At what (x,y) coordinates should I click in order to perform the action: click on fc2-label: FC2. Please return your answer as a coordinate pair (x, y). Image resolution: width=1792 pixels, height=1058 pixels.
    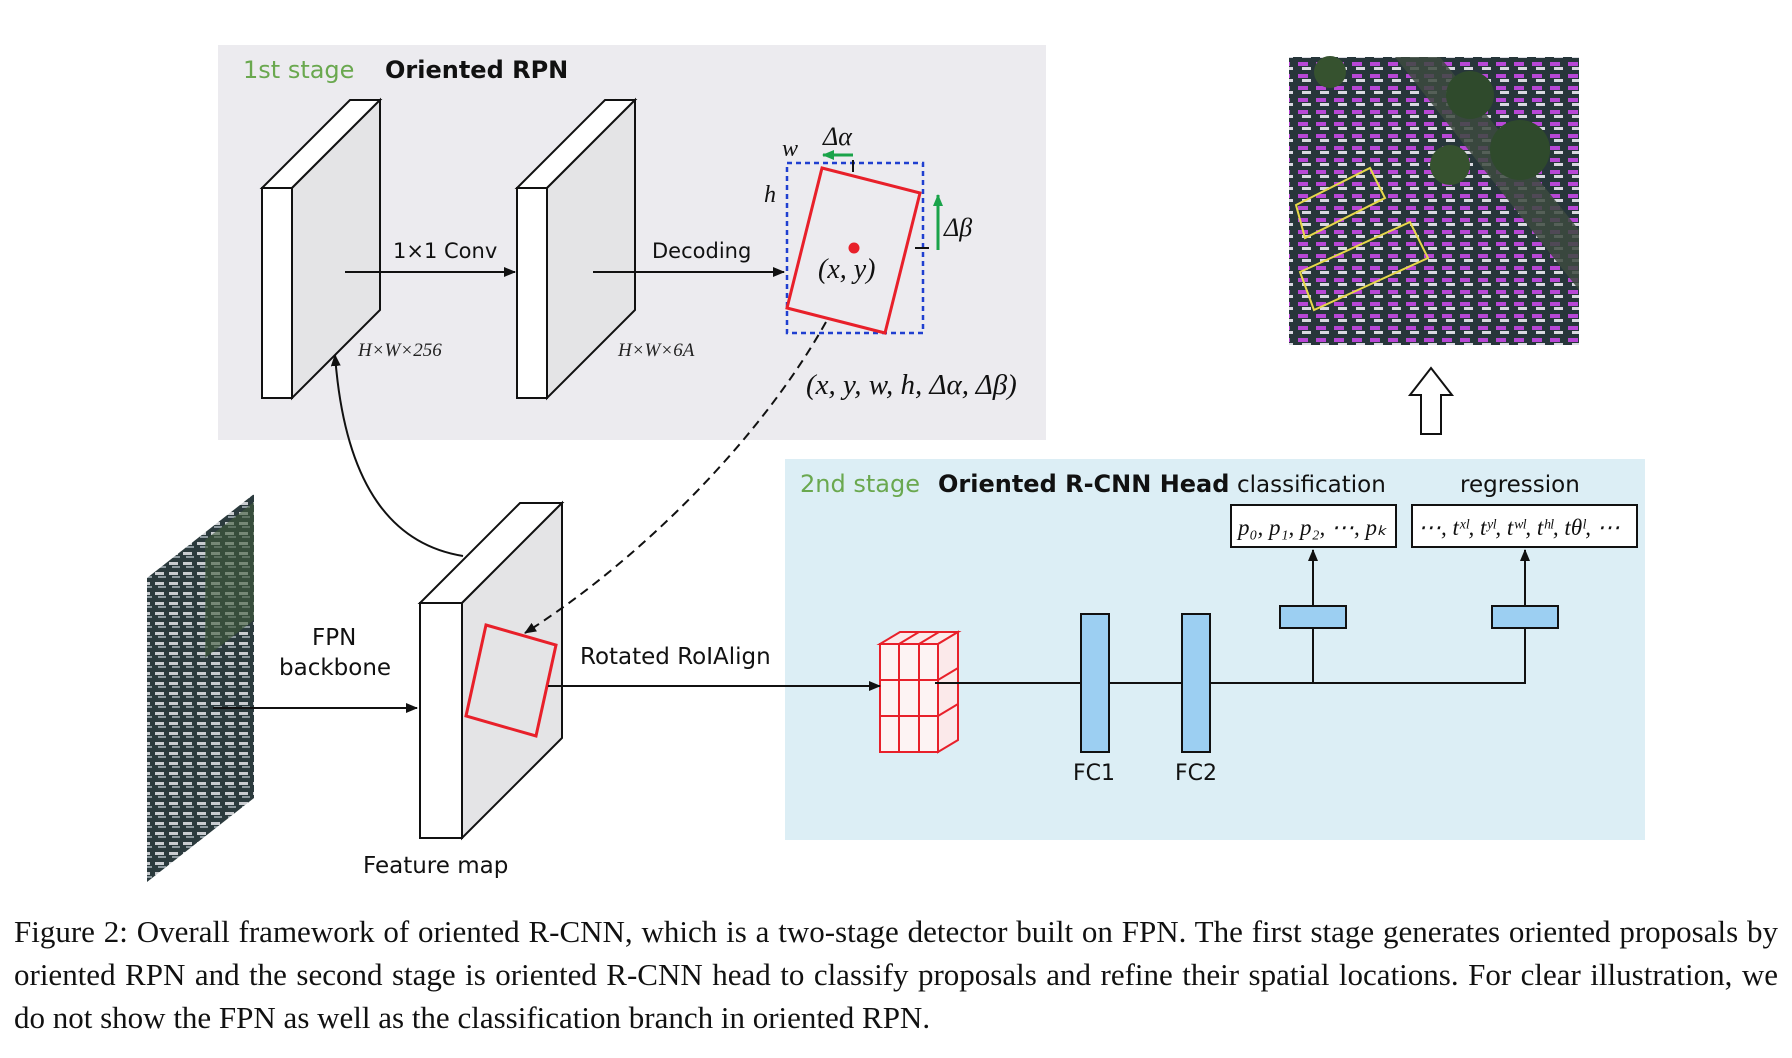
    Looking at the image, I should click on (1196, 773).